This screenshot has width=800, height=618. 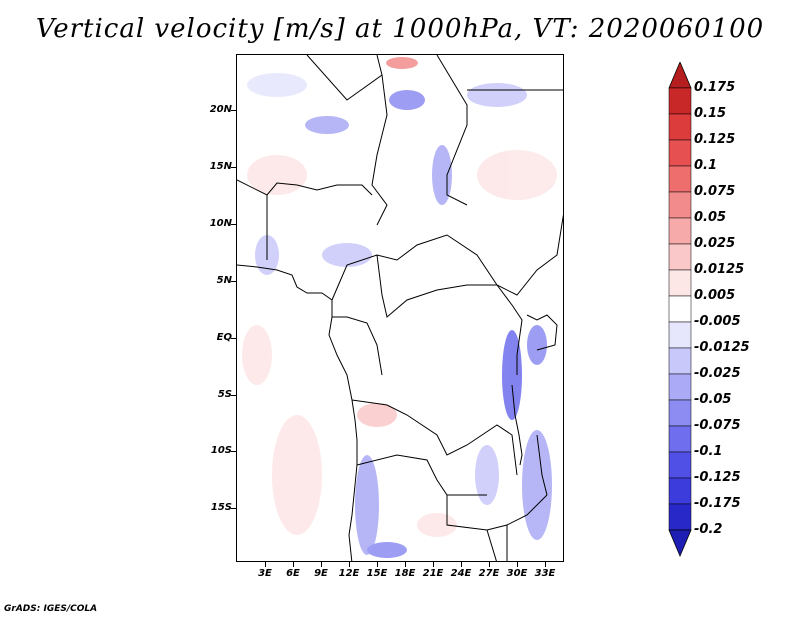 What do you see at coordinates (706, 165) in the screenshot?
I see `colorbar-label: 0.1` at bounding box center [706, 165].